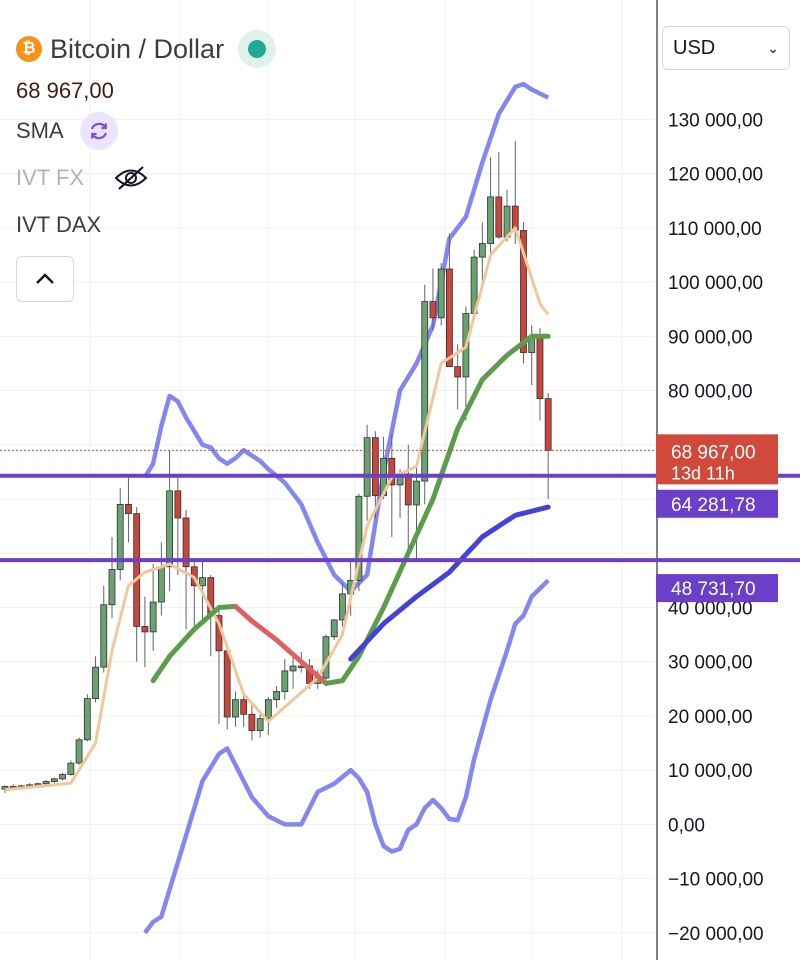 This screenshot has height=960, width=800. I want to click on symbol-title-row: ₿ Bitcoin / Dollar, so click(146, 49).